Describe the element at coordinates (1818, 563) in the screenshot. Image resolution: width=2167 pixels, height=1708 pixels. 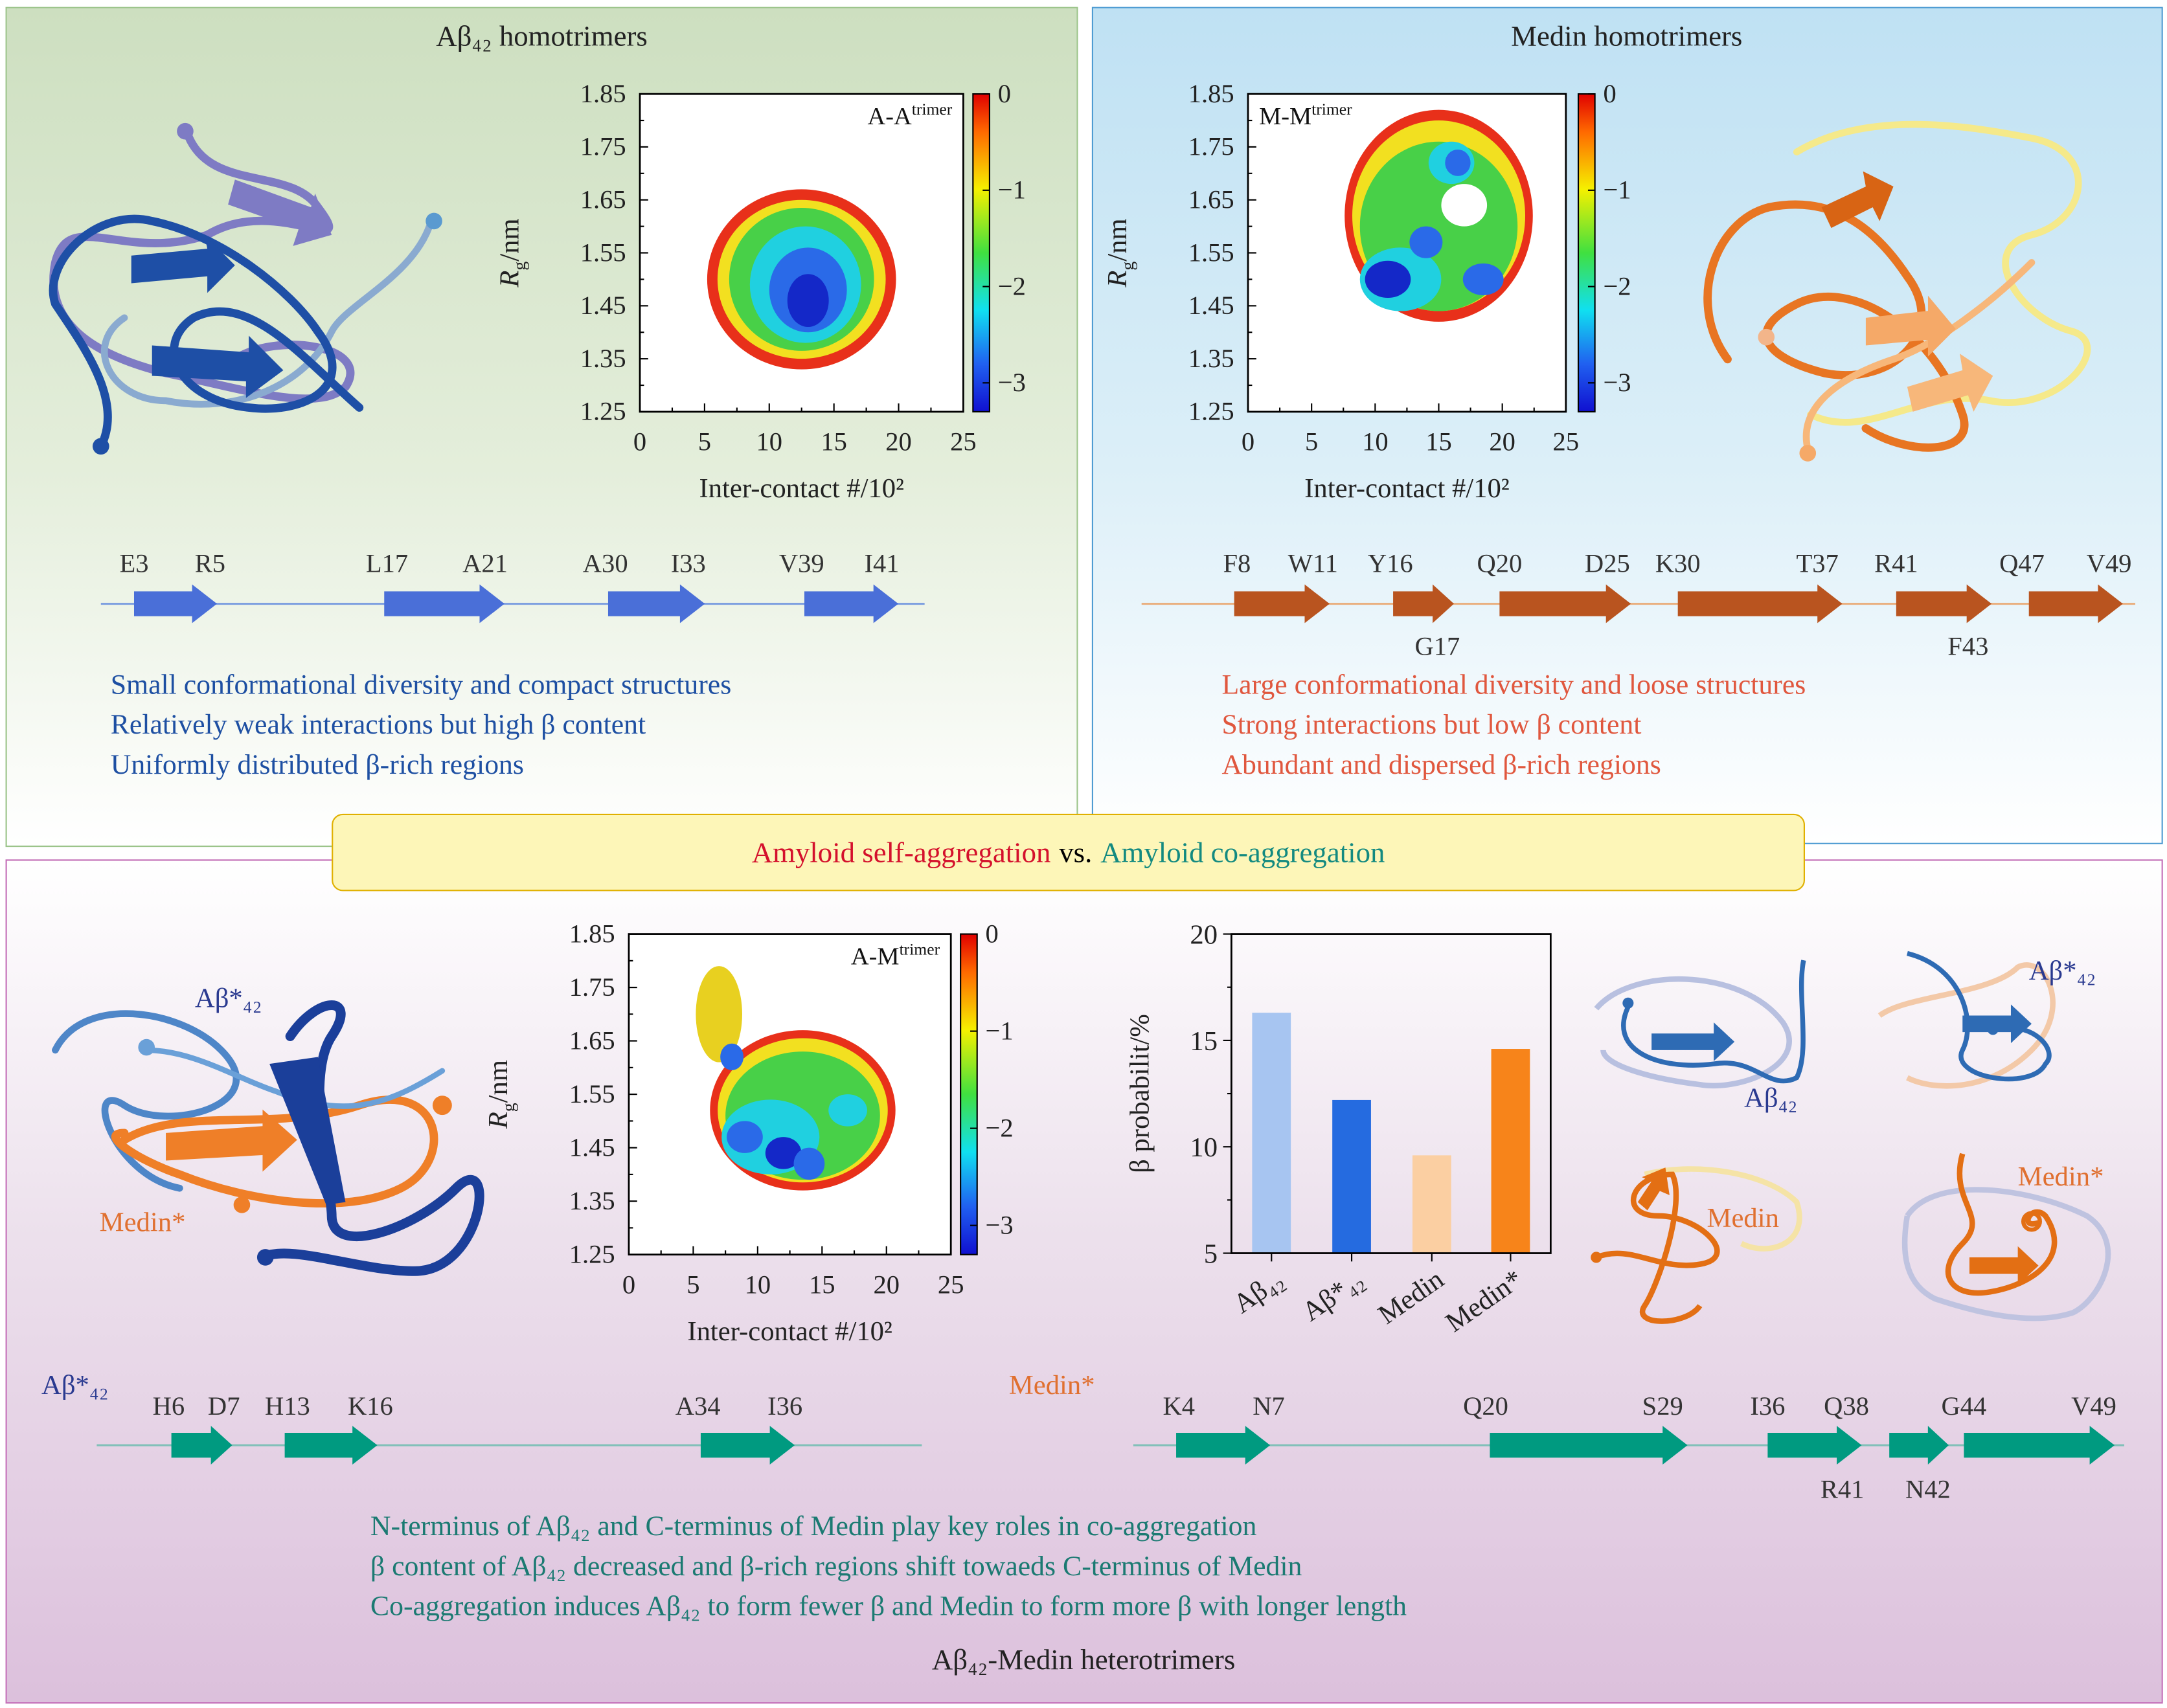
I see `residue-label: T37` at that location.